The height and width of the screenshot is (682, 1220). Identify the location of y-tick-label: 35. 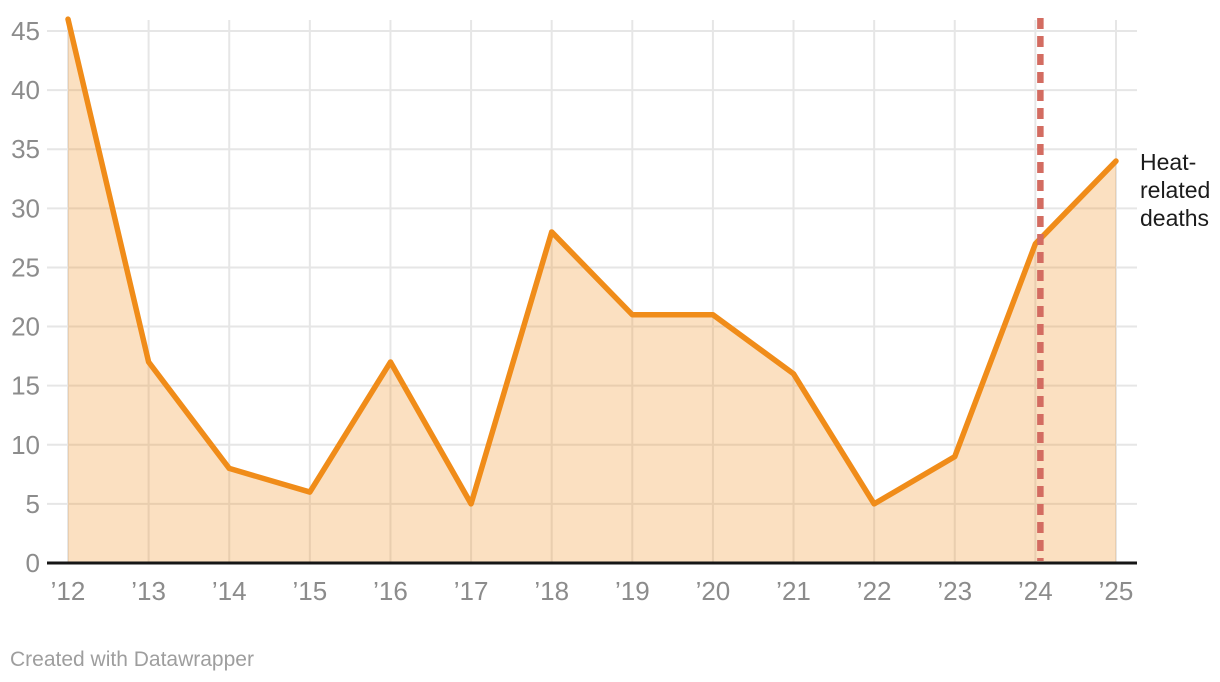
(25, 149).